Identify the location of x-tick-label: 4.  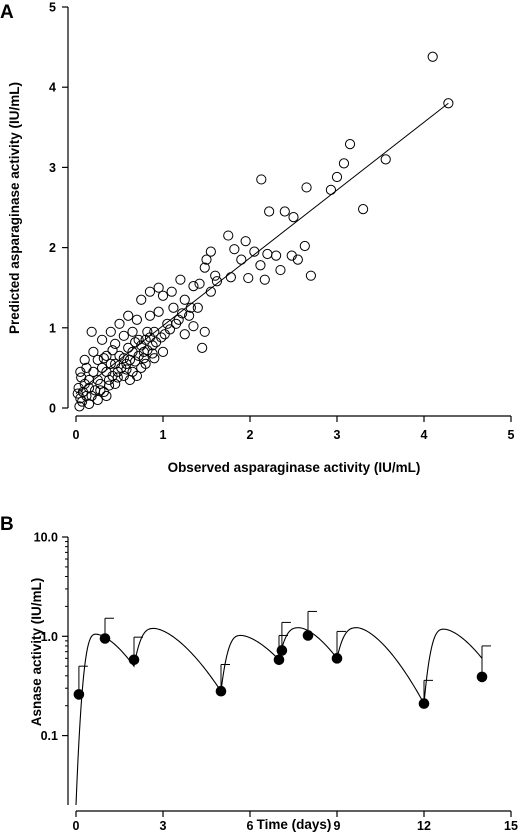
(424, 435).